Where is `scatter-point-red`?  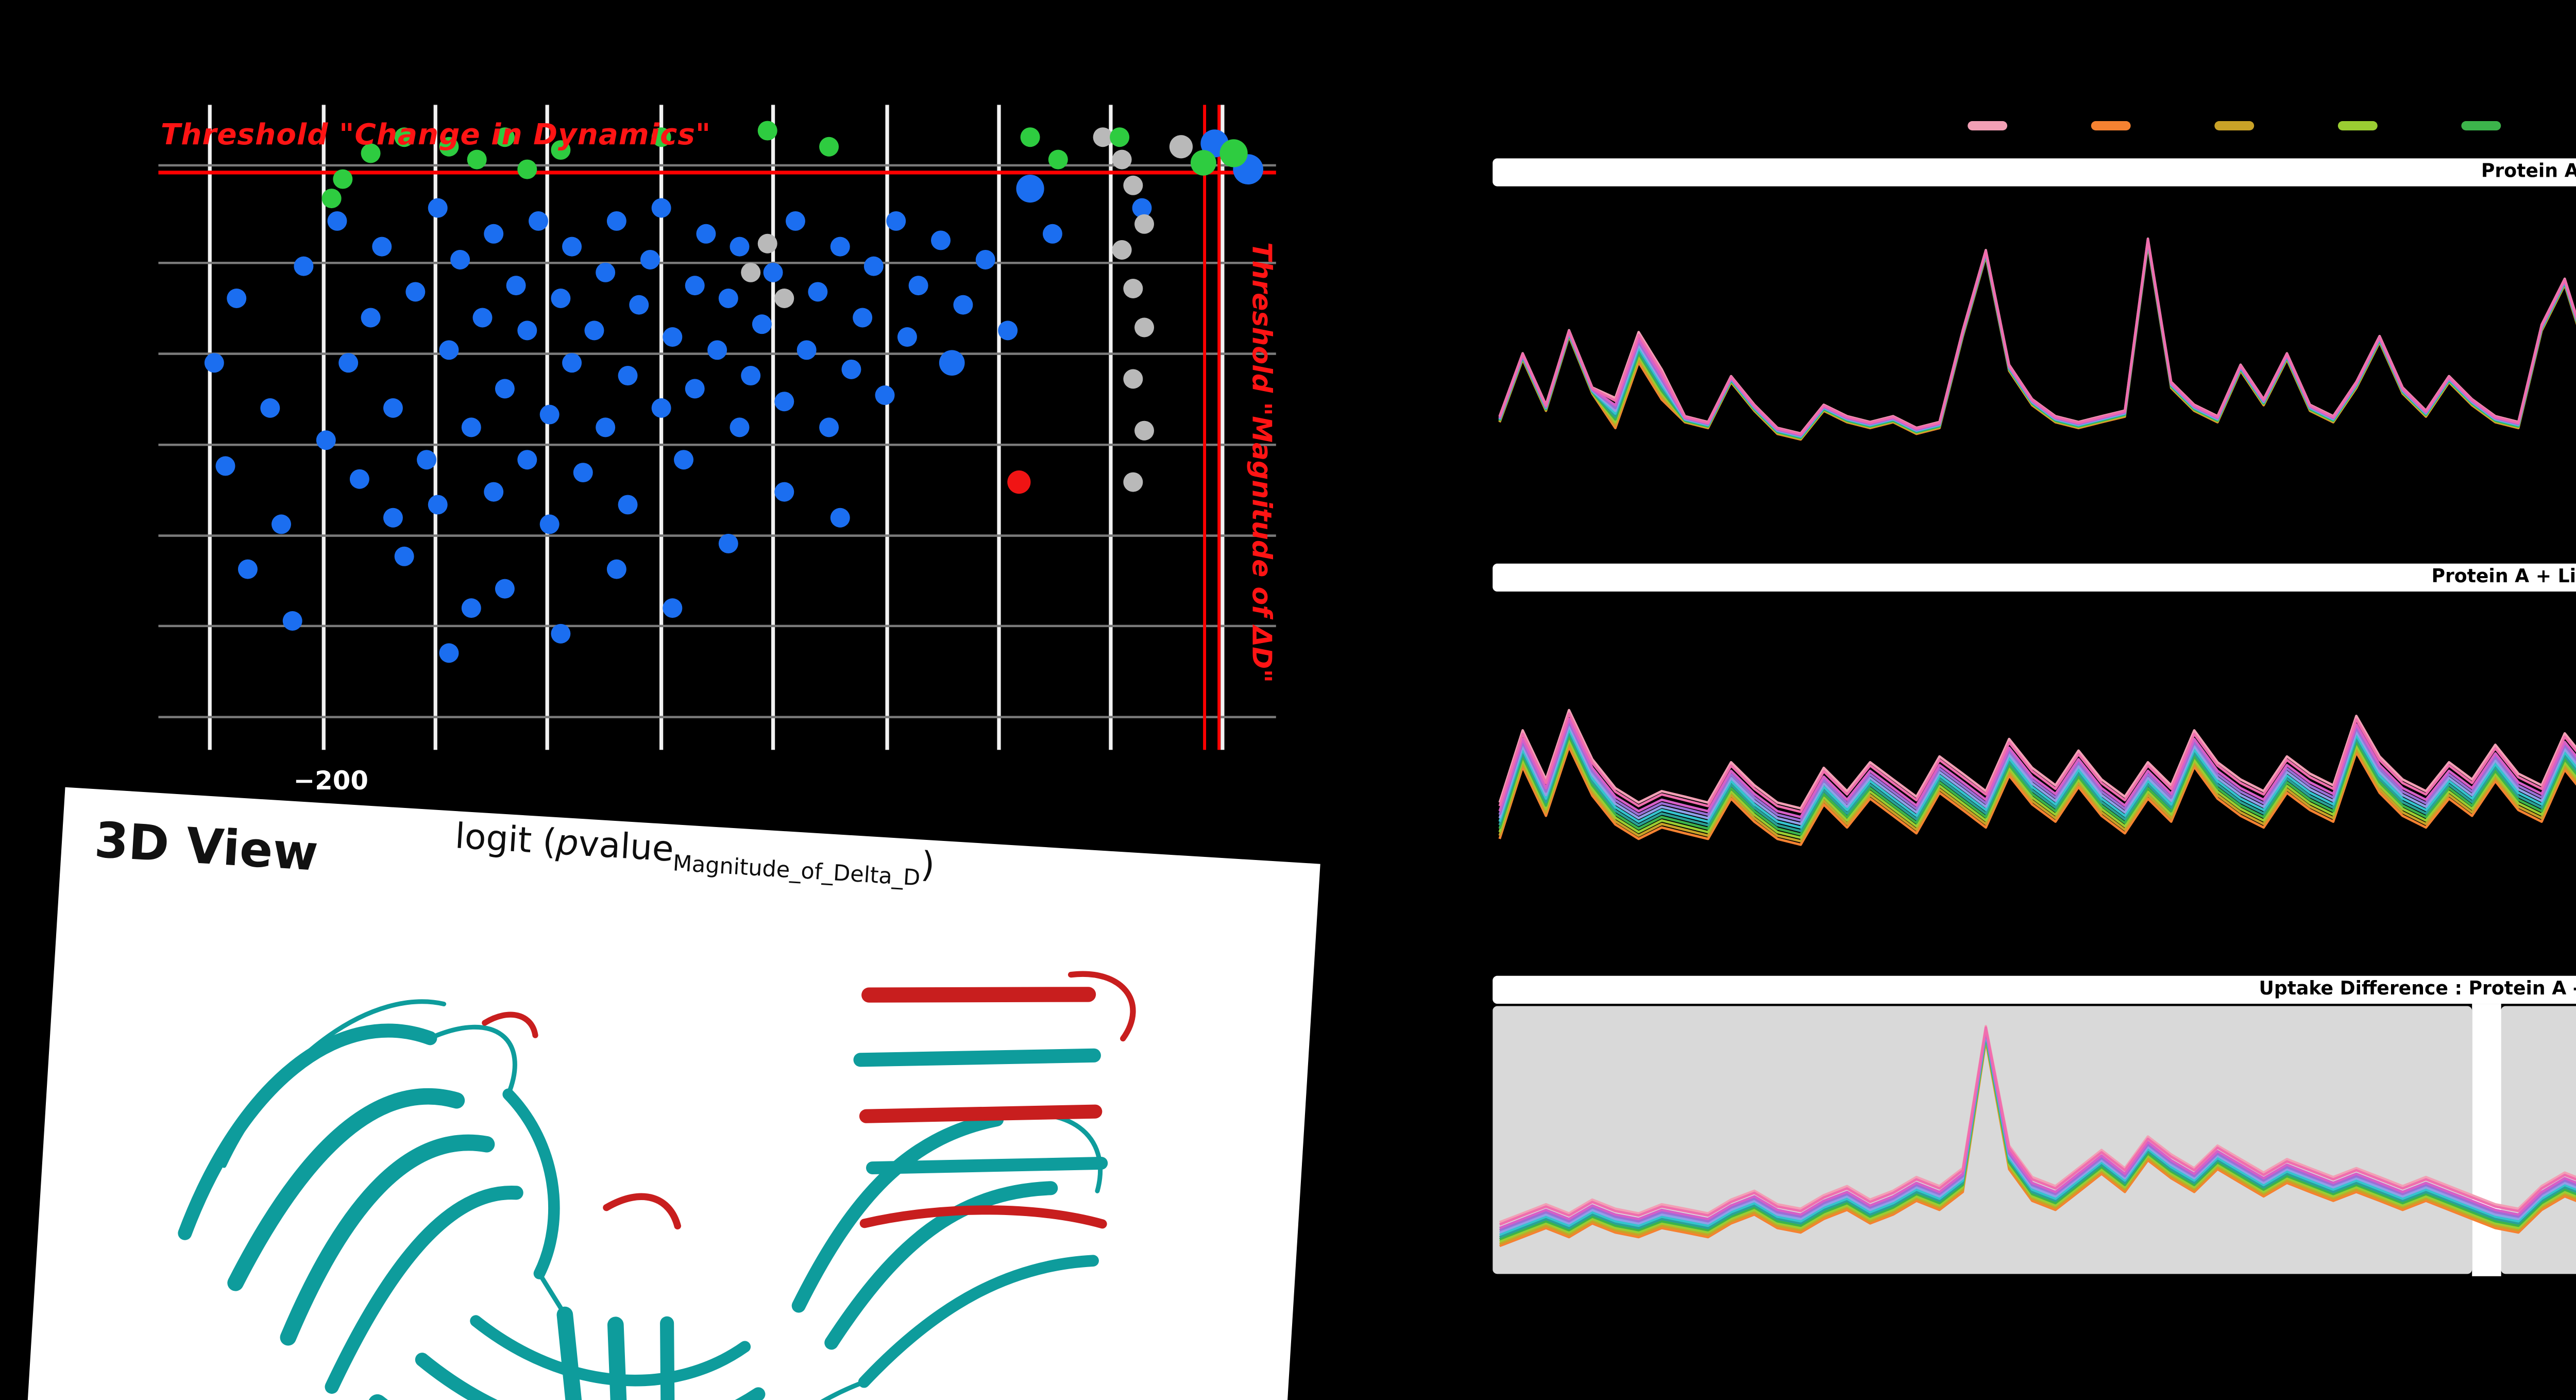 scatter-point-red is located at coordinates (1019, 482).